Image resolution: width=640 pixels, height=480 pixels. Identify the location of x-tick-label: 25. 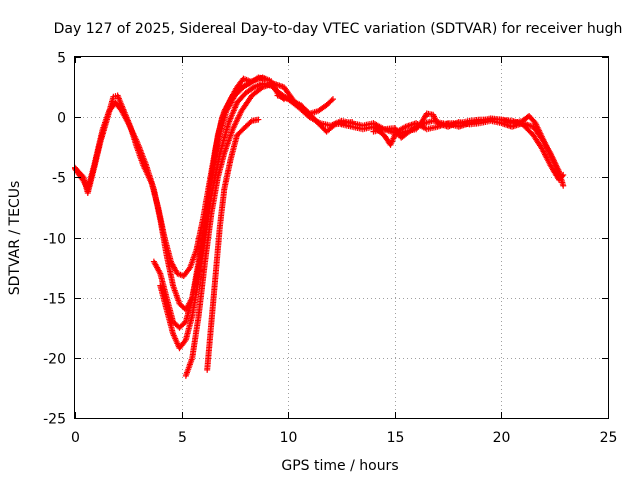
(609, 438).